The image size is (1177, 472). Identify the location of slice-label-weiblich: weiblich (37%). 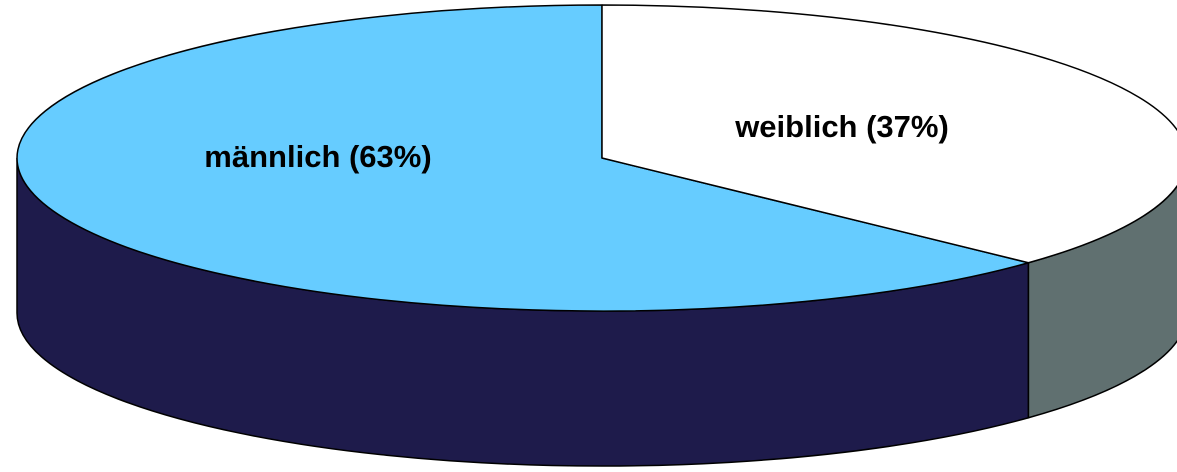
(841, 126).